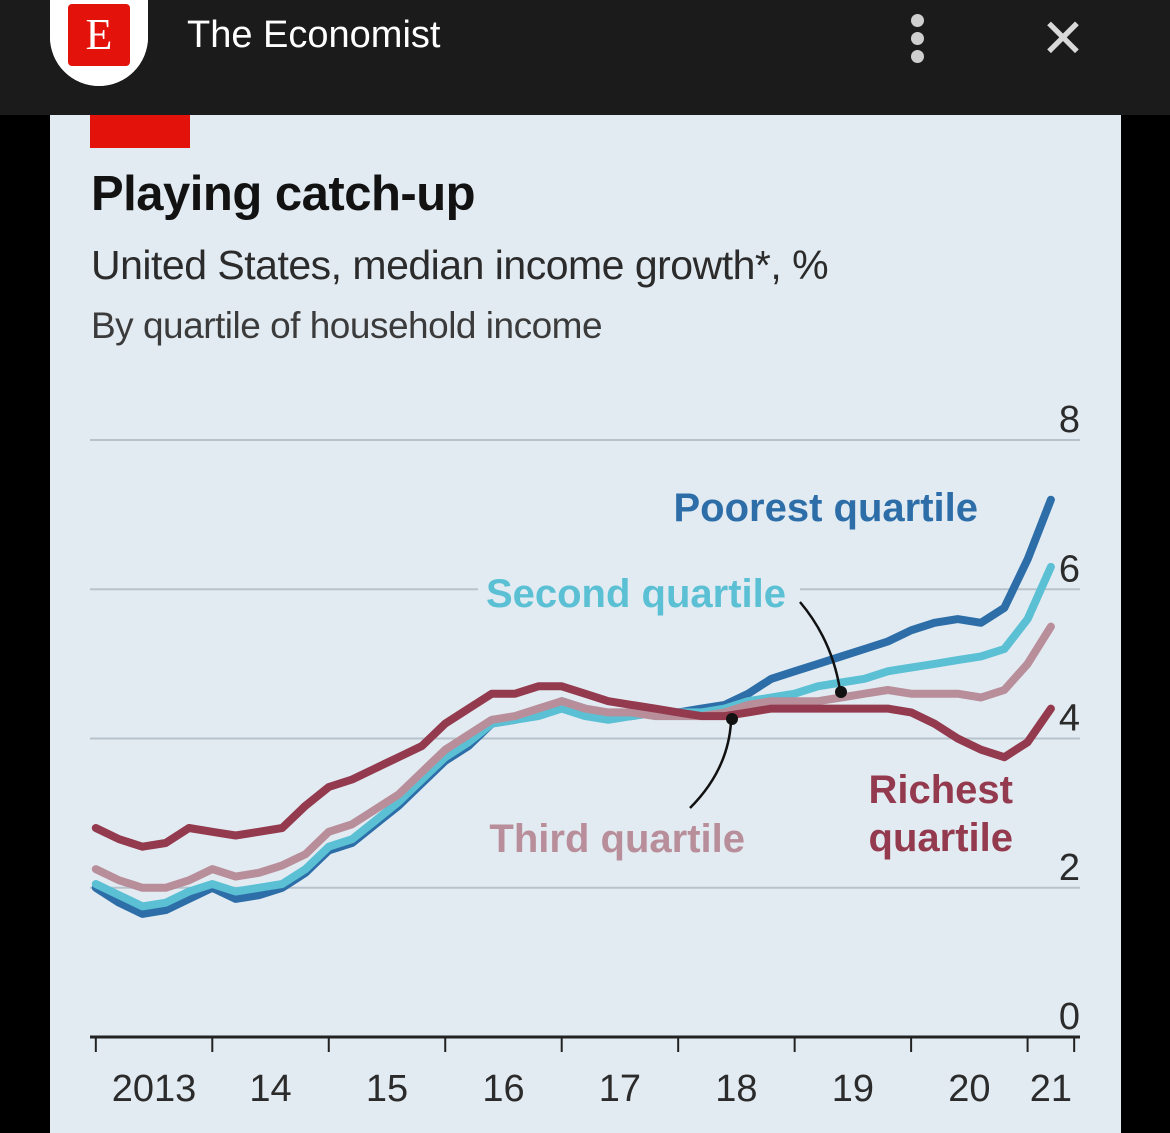 This screenshot has height=1133, width=1170. I want to click on chart-subtitle-detail: By quartile of household income, so click(347, 325).